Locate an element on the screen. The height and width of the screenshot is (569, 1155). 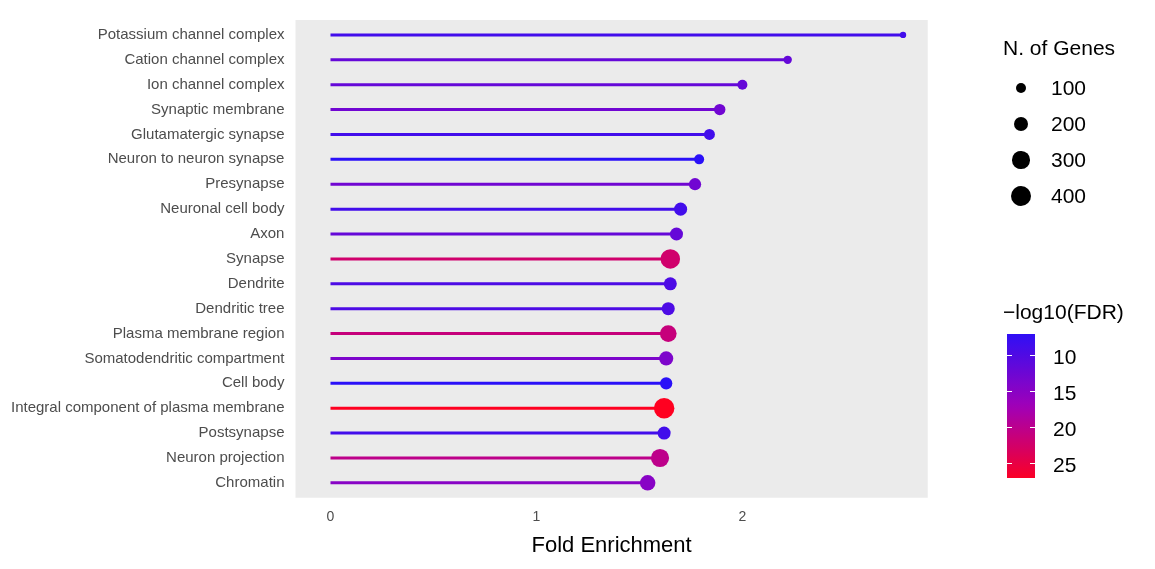
legend-title: N. of Genes is located at coordinates (1060, 48).